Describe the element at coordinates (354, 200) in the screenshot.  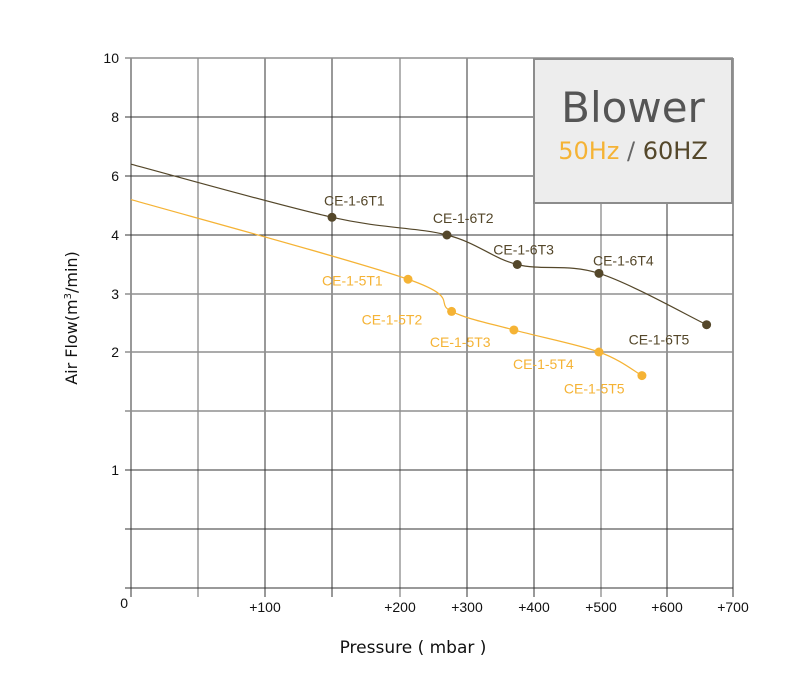
I see `data-point-label: CE-1-6T1` at that location.